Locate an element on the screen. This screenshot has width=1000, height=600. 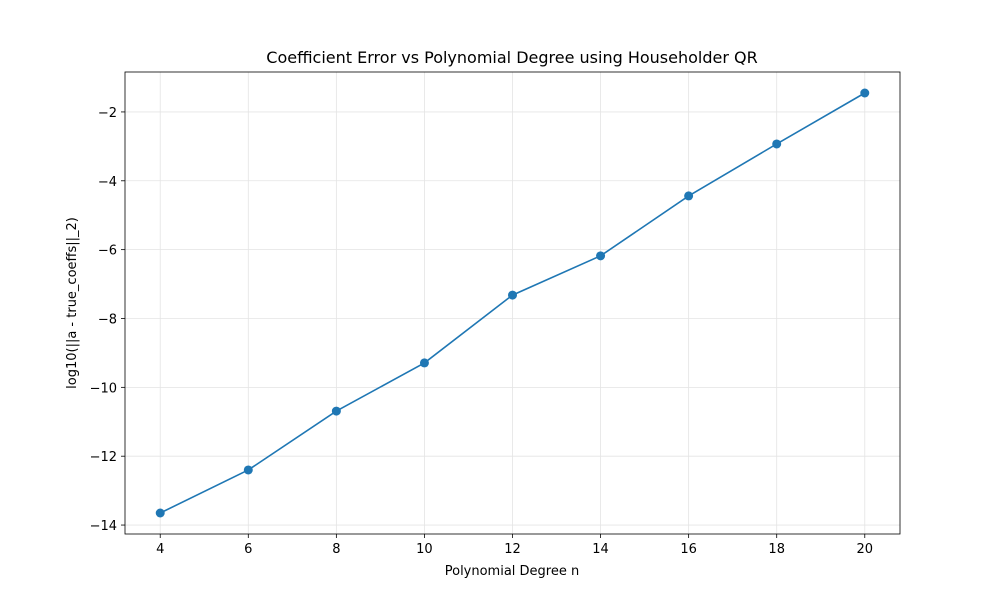
x-tick-label: 6 is located at coordinates (248, 549).